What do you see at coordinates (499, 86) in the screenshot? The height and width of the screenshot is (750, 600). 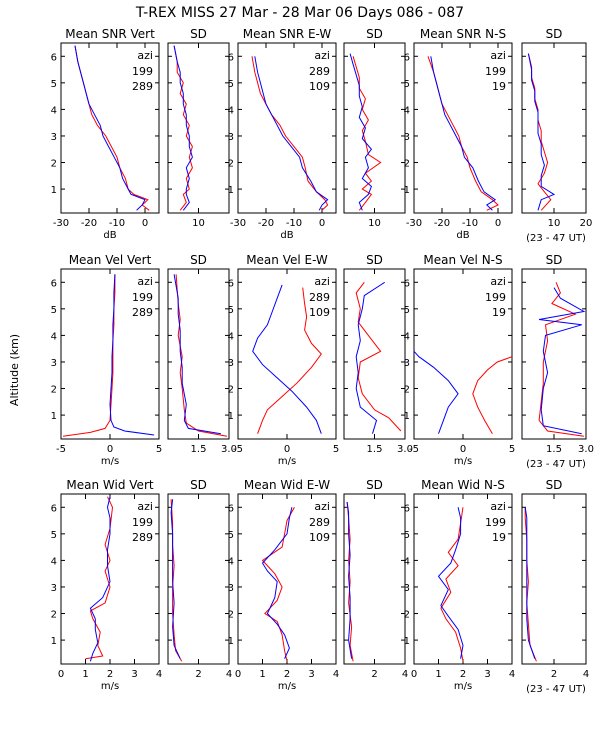 I see `legend-entry: 19` at bounding box center [499, 86].